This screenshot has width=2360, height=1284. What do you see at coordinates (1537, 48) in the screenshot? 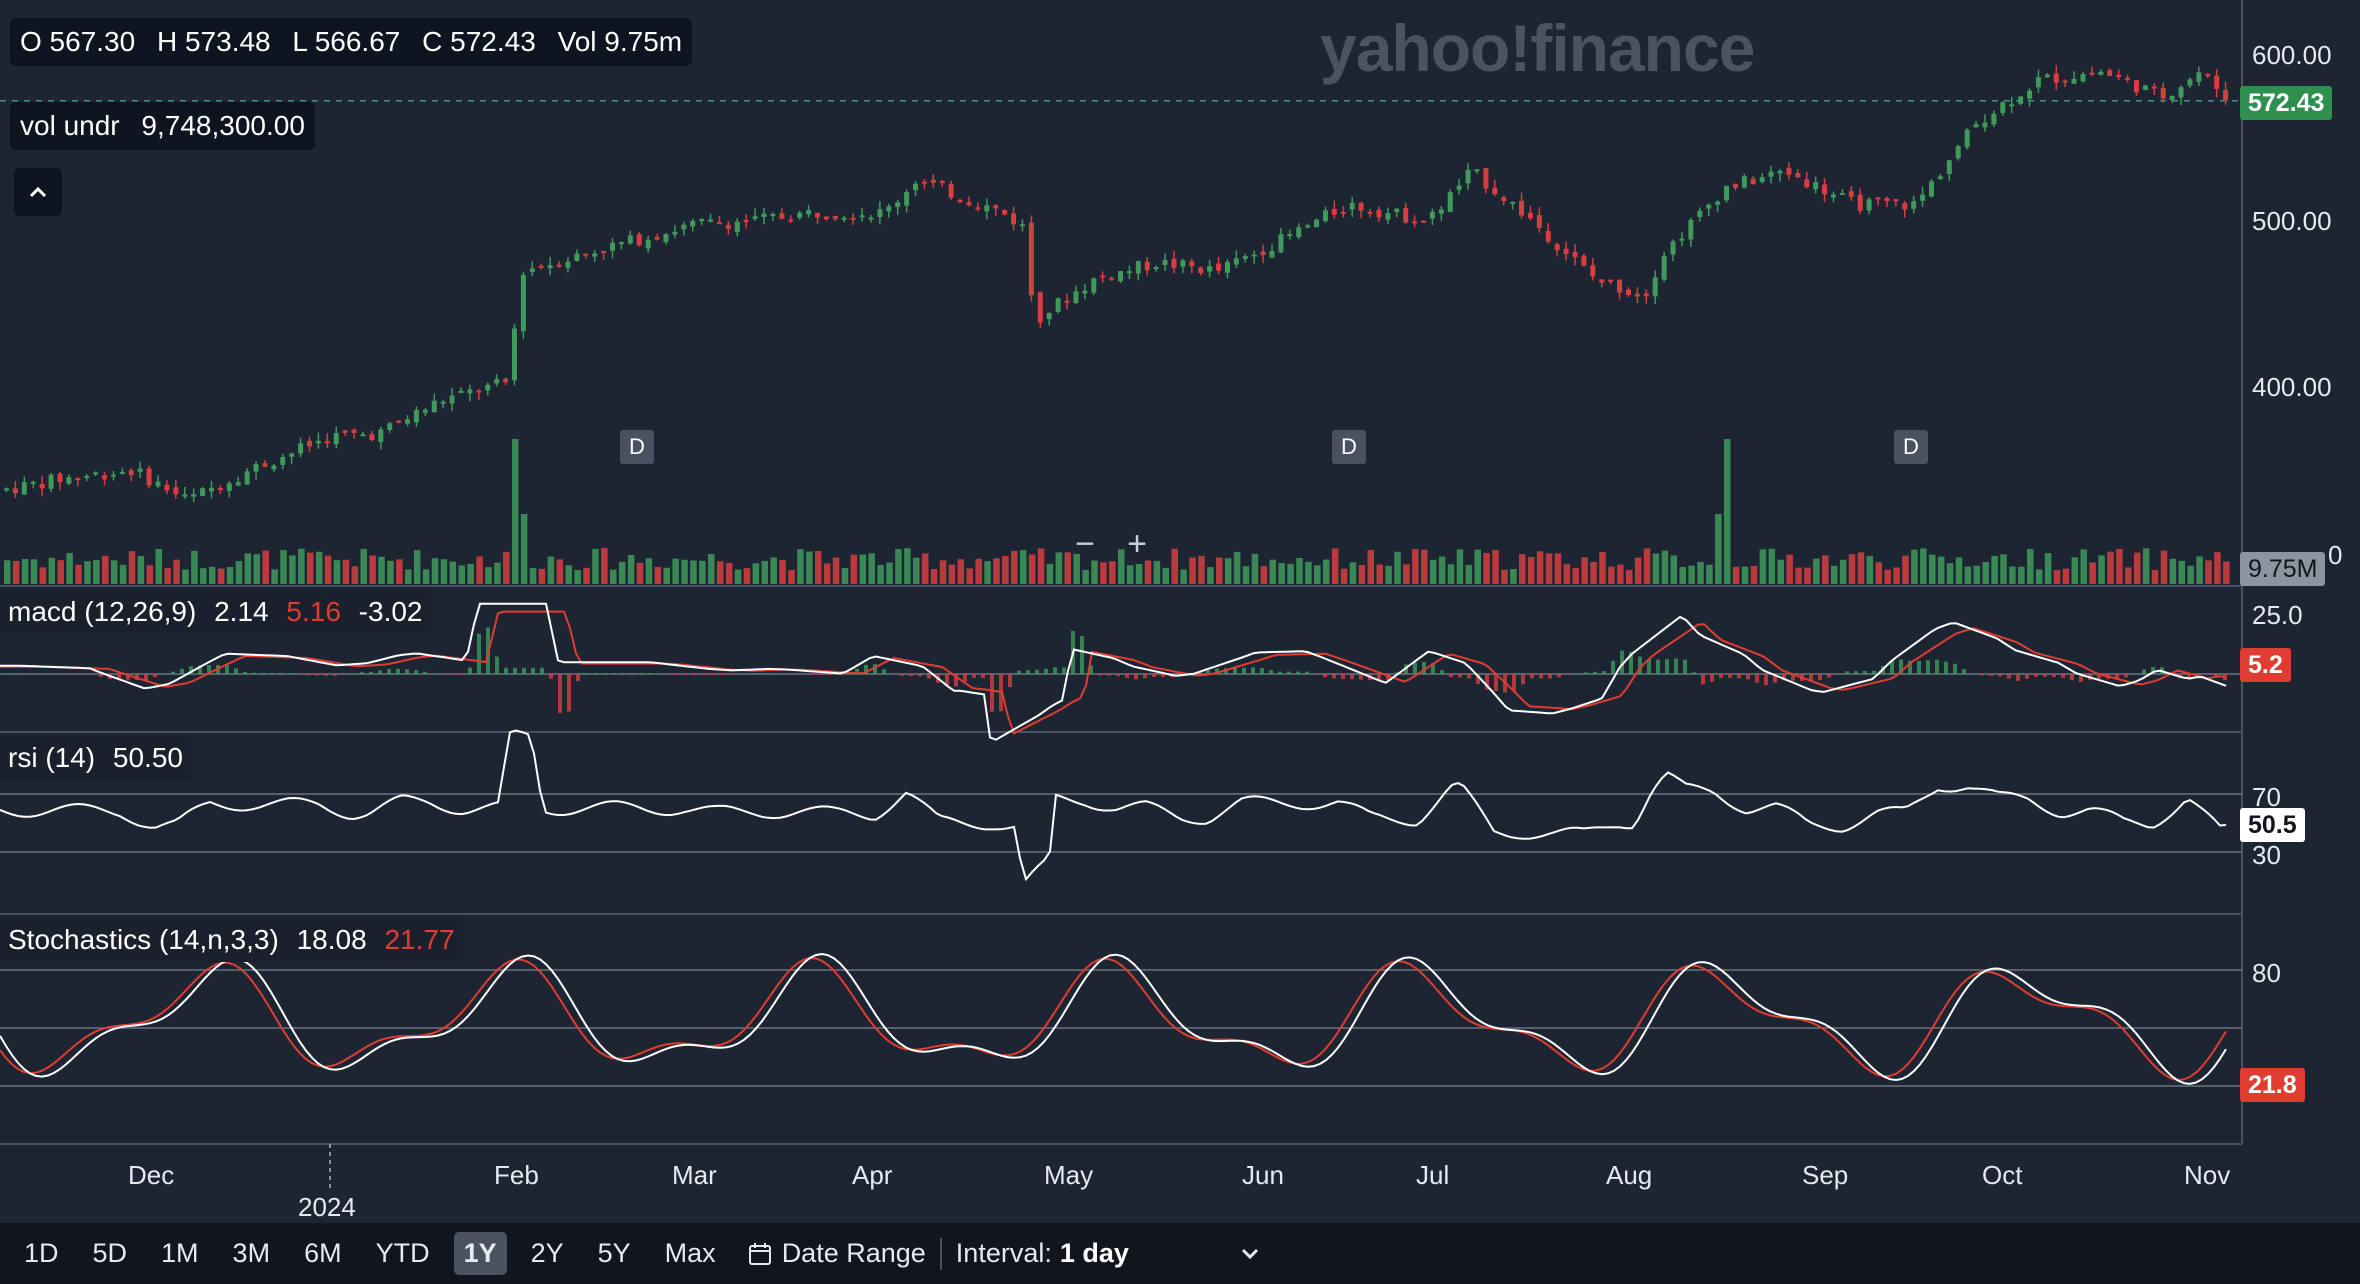
I see `yahoo-finance-watermark: yahoo!finance` at bounding box center [1537, 48].